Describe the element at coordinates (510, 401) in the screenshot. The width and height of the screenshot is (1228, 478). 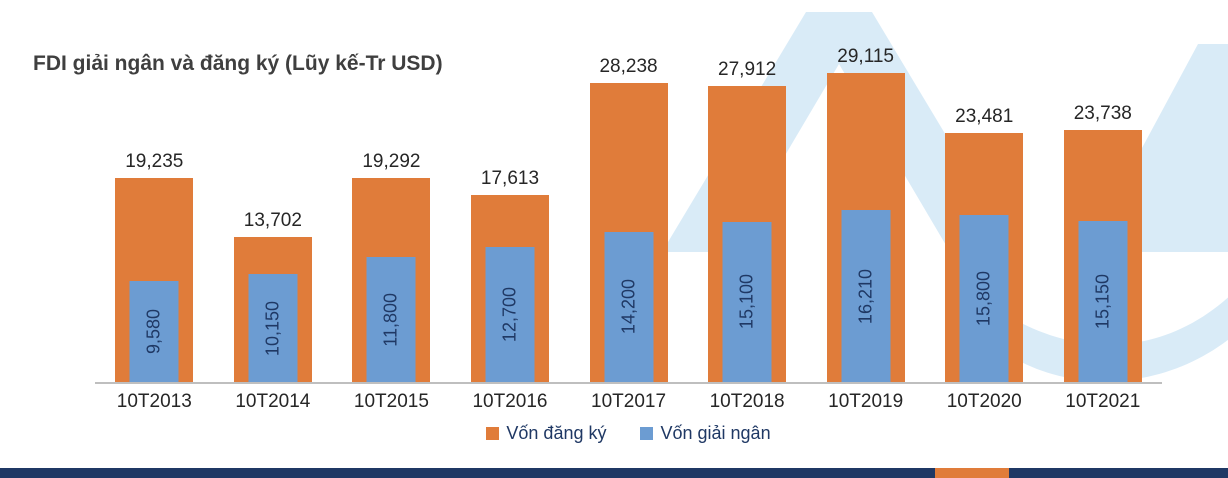
I see `x-axis-label: 10T2016` at that location.